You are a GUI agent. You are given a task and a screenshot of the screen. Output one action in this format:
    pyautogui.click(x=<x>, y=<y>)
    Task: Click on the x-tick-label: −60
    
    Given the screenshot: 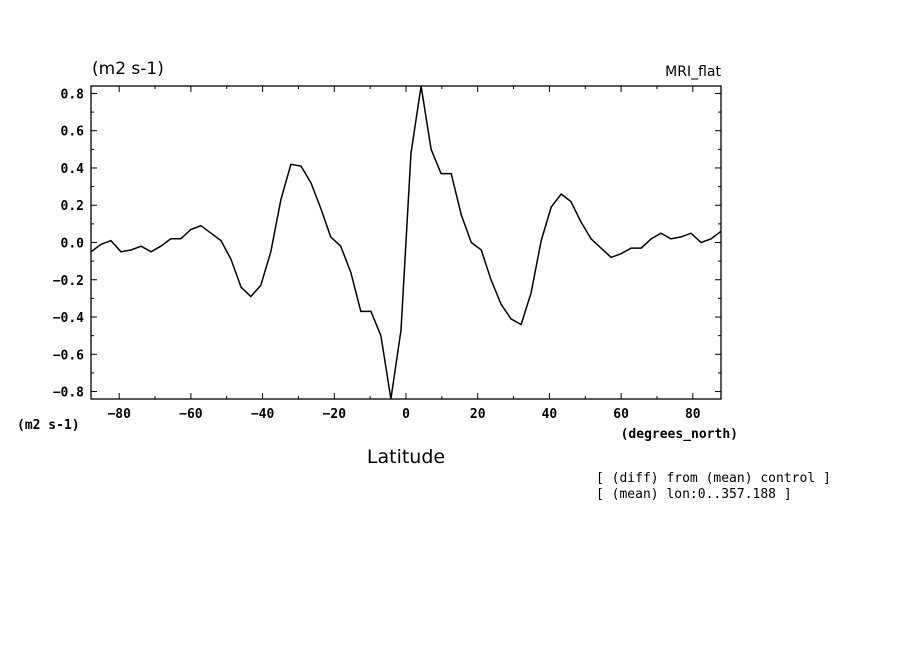 What is the action you would take?
    pyautogui.click(x=191, y=414)
    